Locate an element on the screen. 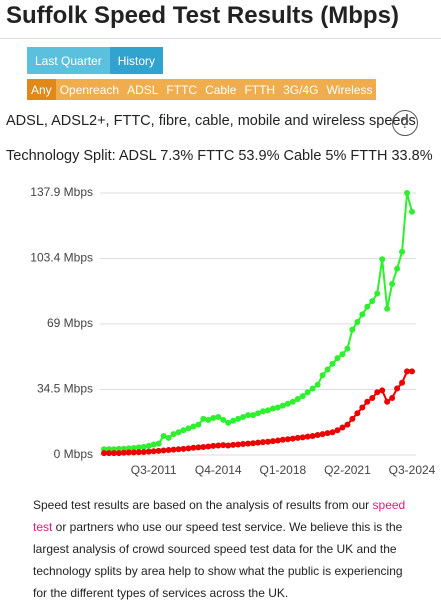  y-tick-label: 34.5 Mbps is located at coordinates (65, 389).